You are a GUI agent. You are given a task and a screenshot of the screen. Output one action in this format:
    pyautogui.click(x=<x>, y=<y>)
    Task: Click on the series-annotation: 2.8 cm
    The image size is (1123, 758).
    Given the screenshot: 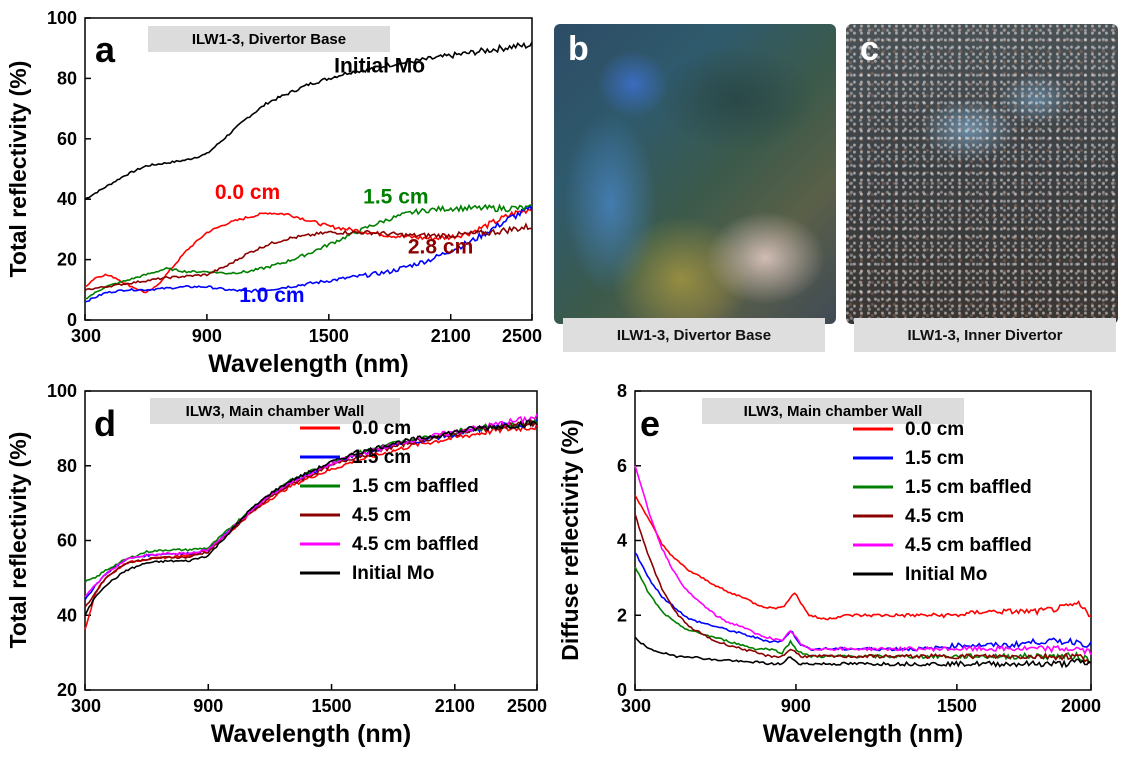 What is the action you would take?
    pyautogui.click(x=440, y=247)
    